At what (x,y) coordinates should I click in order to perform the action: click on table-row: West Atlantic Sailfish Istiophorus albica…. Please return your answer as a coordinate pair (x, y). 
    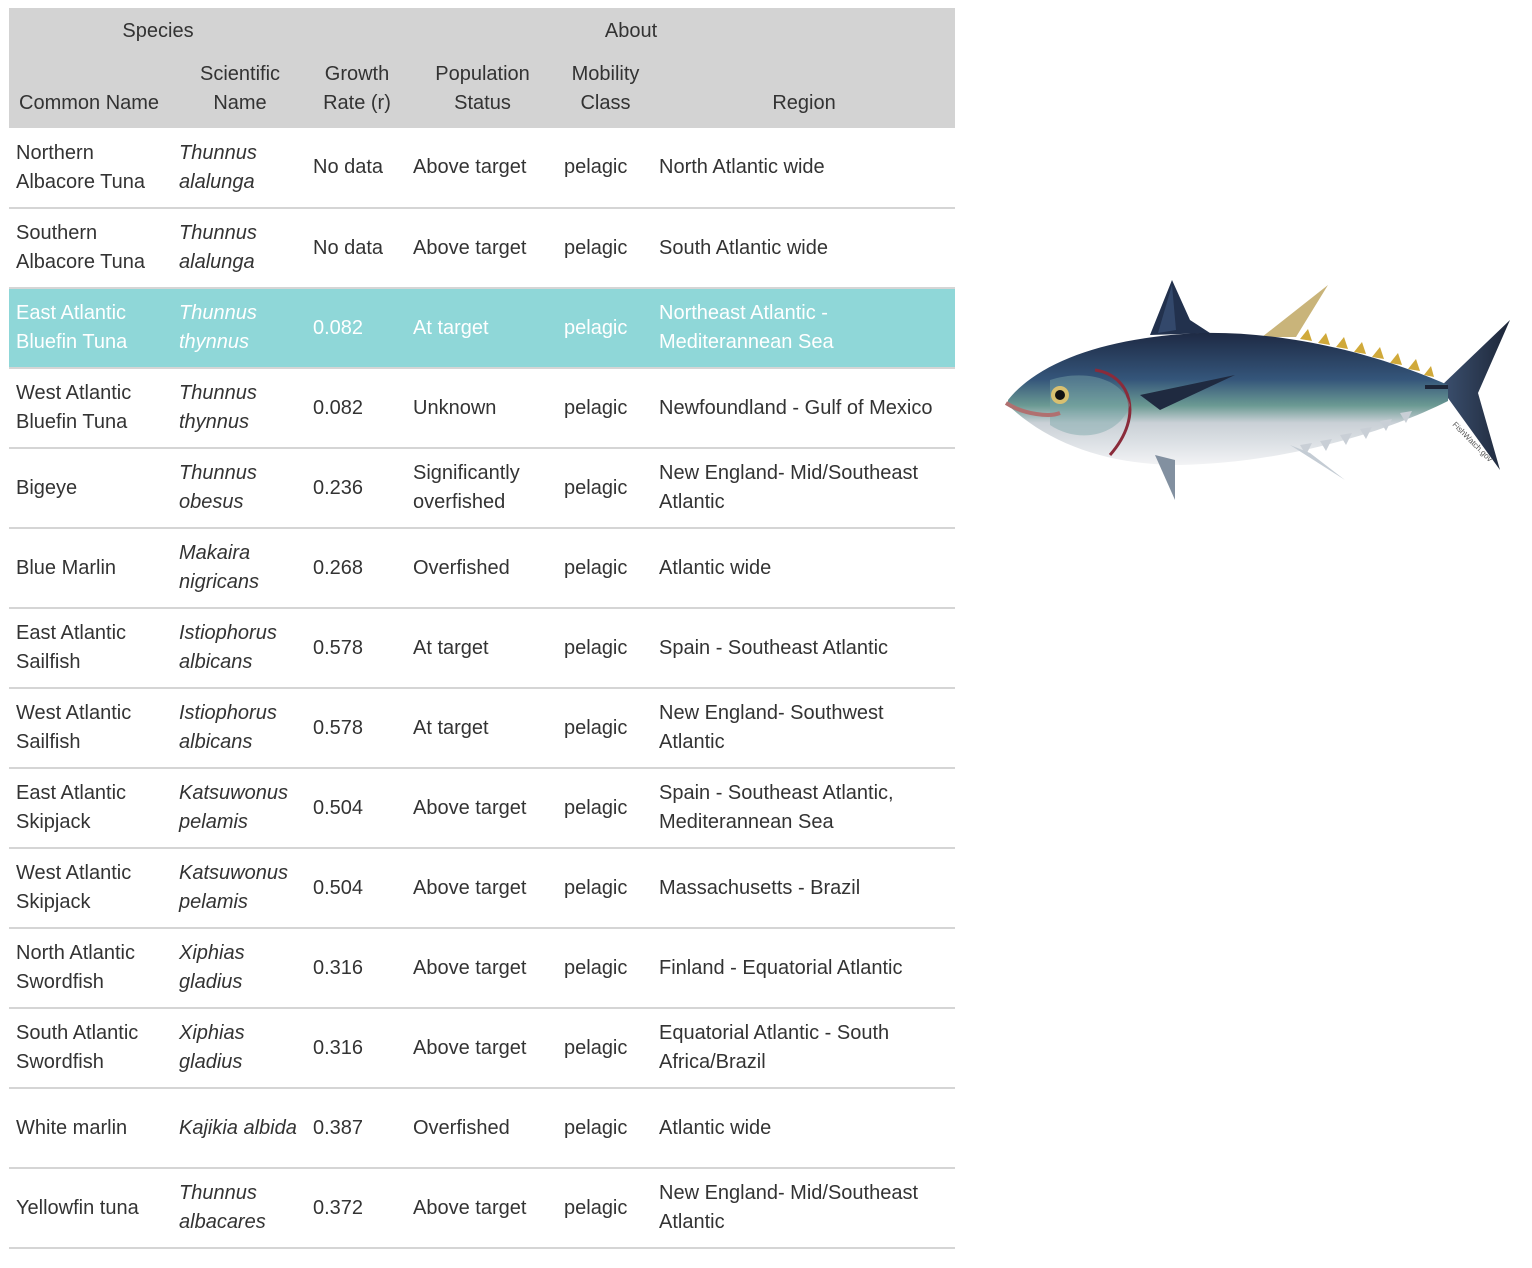
    Looking at the image, I should click on (482, 728).